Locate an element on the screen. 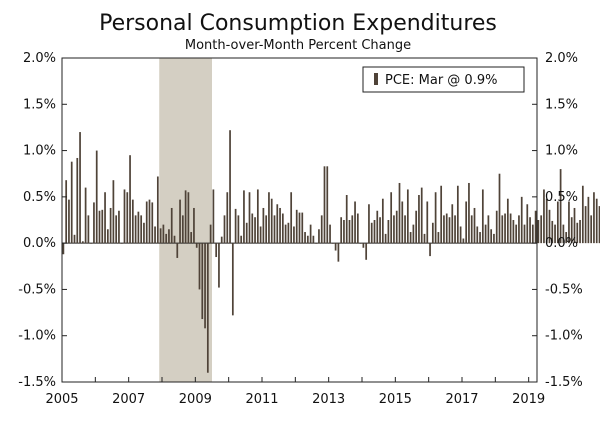  x-tick-label: 2009 is located at coordinates (195, 399).